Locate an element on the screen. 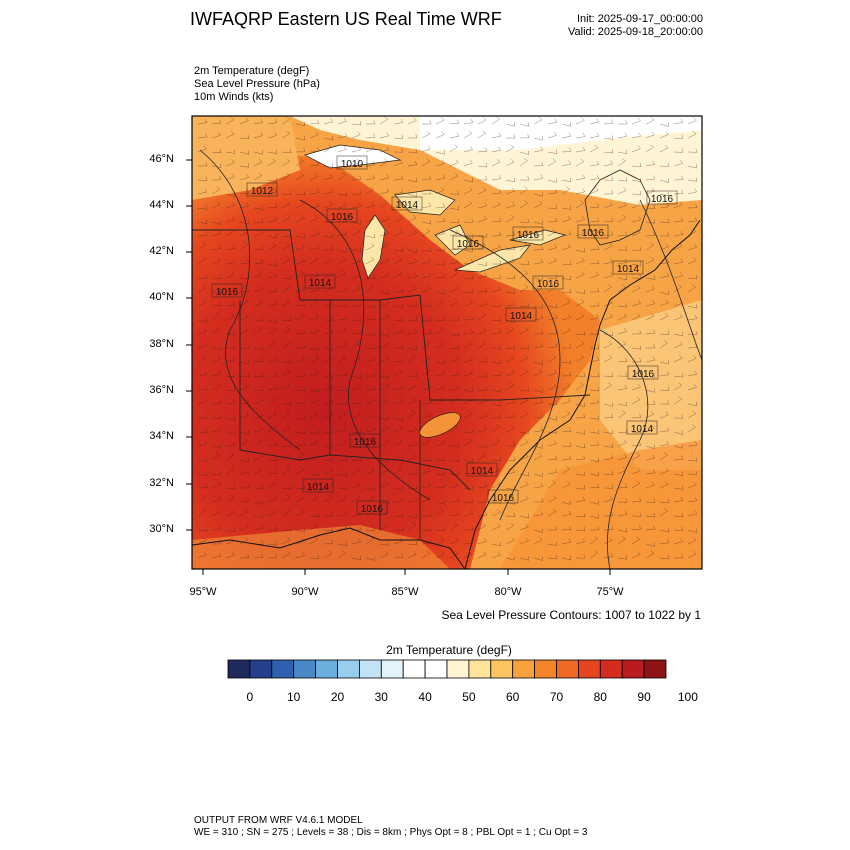 This screenshot has width=850, height=850. pressure-label: 1012 is located at coordinates (262, 191).